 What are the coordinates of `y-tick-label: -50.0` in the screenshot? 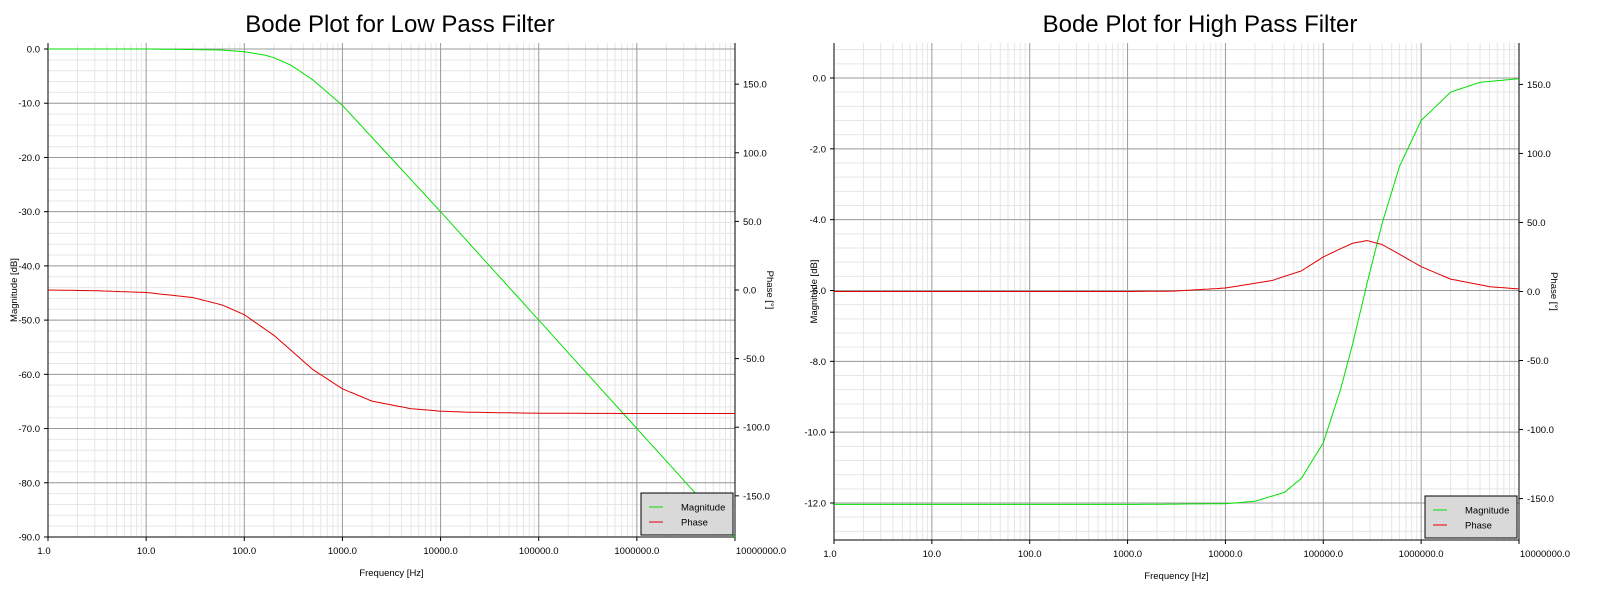 It's located at (29, 321).